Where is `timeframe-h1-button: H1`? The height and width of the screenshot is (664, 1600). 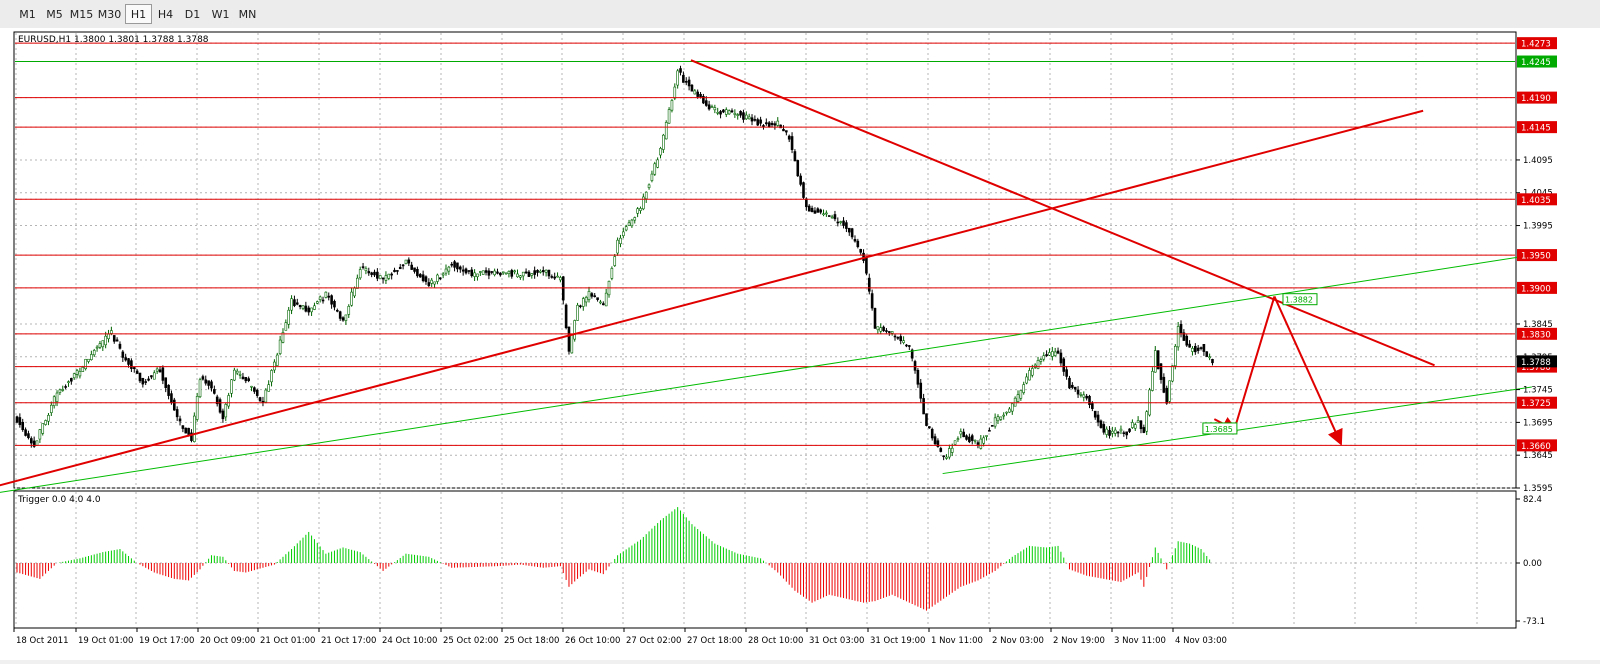
timeframe-h1-button: H1 is located at coordinates (138, 14).